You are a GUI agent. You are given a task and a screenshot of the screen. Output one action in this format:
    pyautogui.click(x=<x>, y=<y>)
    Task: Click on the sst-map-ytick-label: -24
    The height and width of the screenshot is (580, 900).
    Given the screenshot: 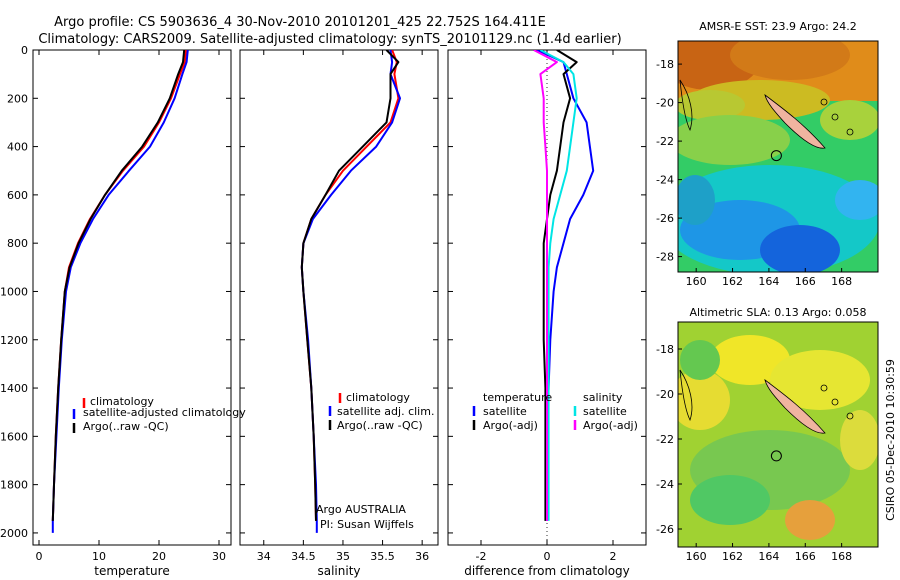 What is the action you would take?
    pyautogui.click(x=665, y=180)
    